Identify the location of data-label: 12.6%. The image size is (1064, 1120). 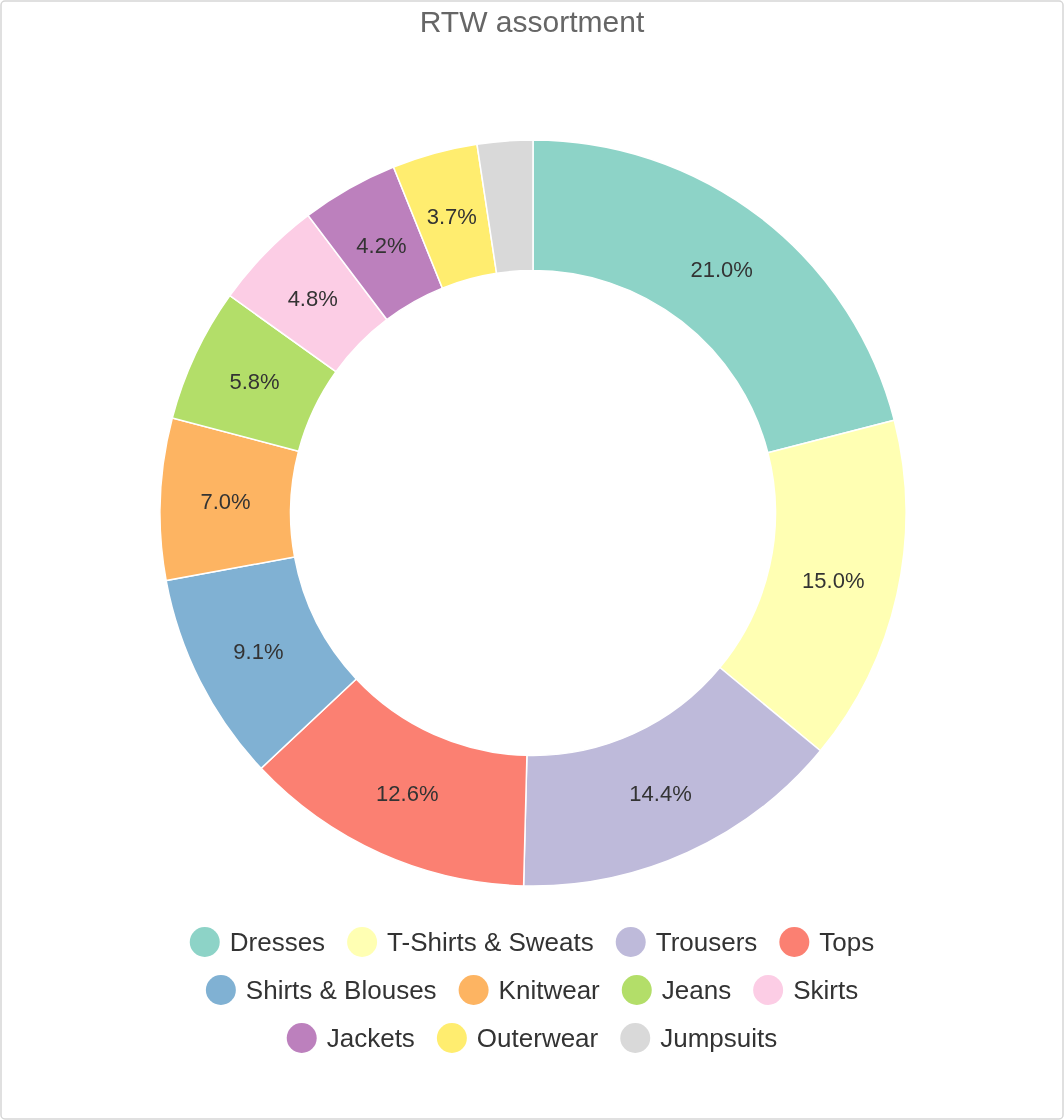
(407, 794).